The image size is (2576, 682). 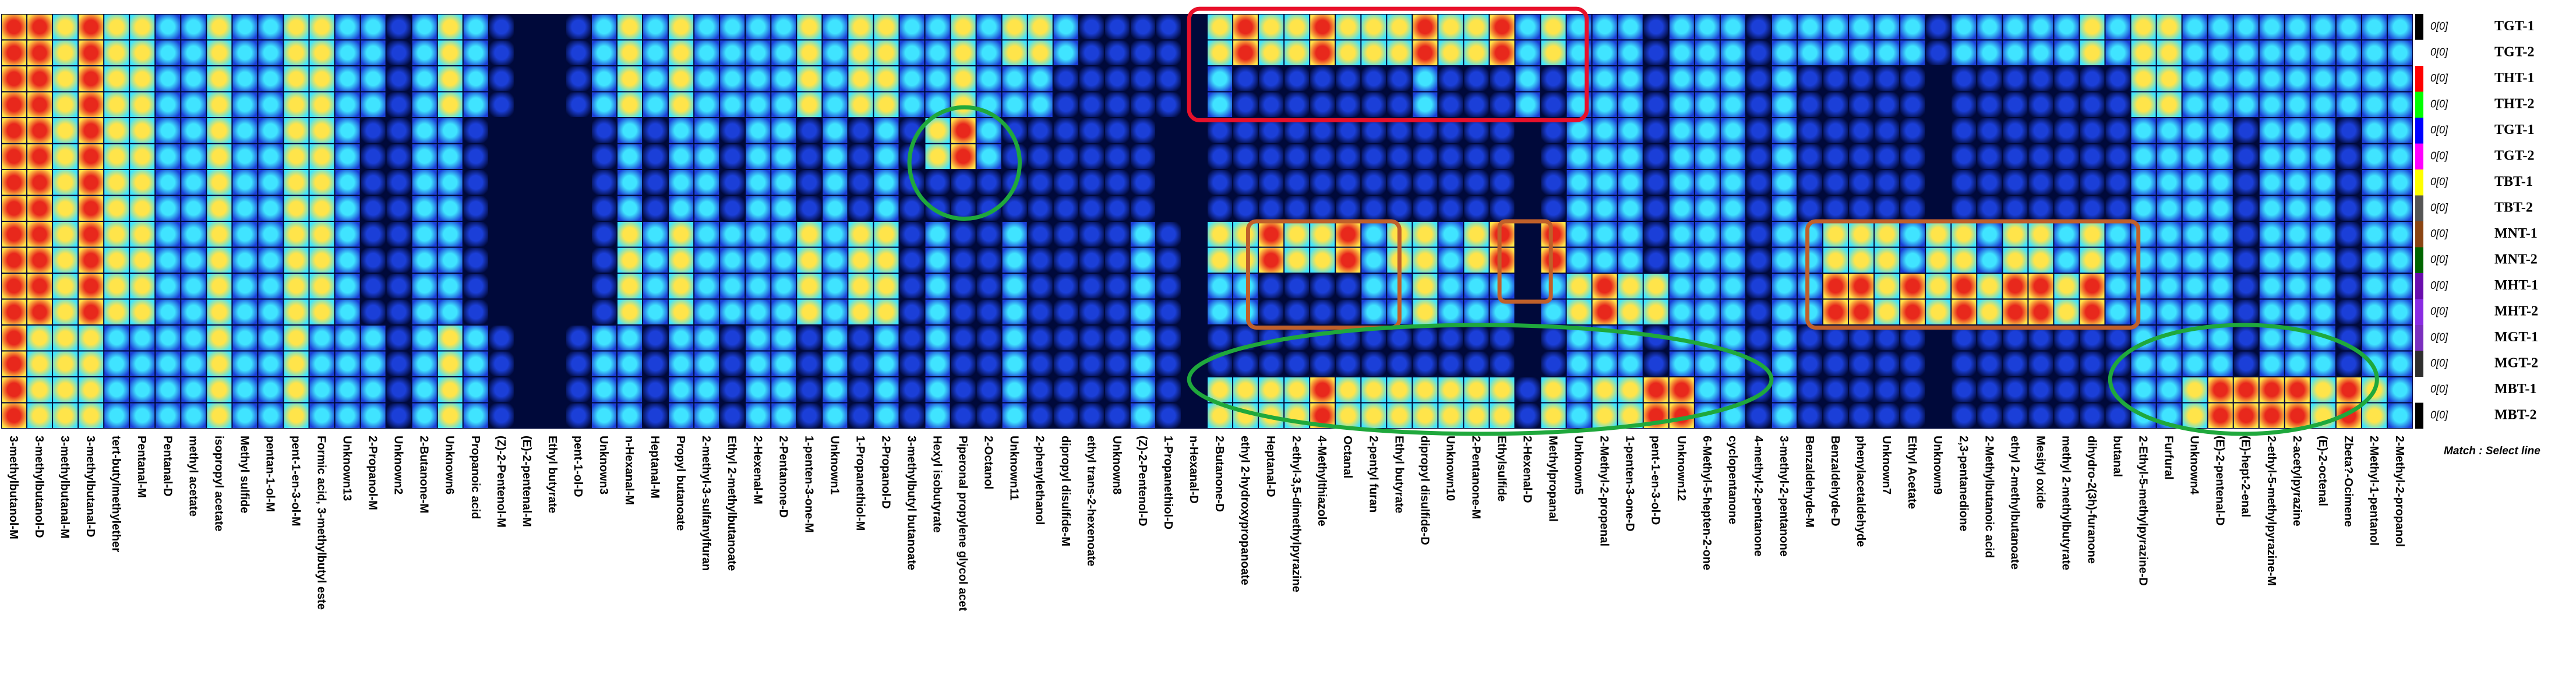 What do you see at coordinates (91, 486) in the screenshot?
I see `column-label: 3-methylbutanal-D` at bounding box center [91, 486].